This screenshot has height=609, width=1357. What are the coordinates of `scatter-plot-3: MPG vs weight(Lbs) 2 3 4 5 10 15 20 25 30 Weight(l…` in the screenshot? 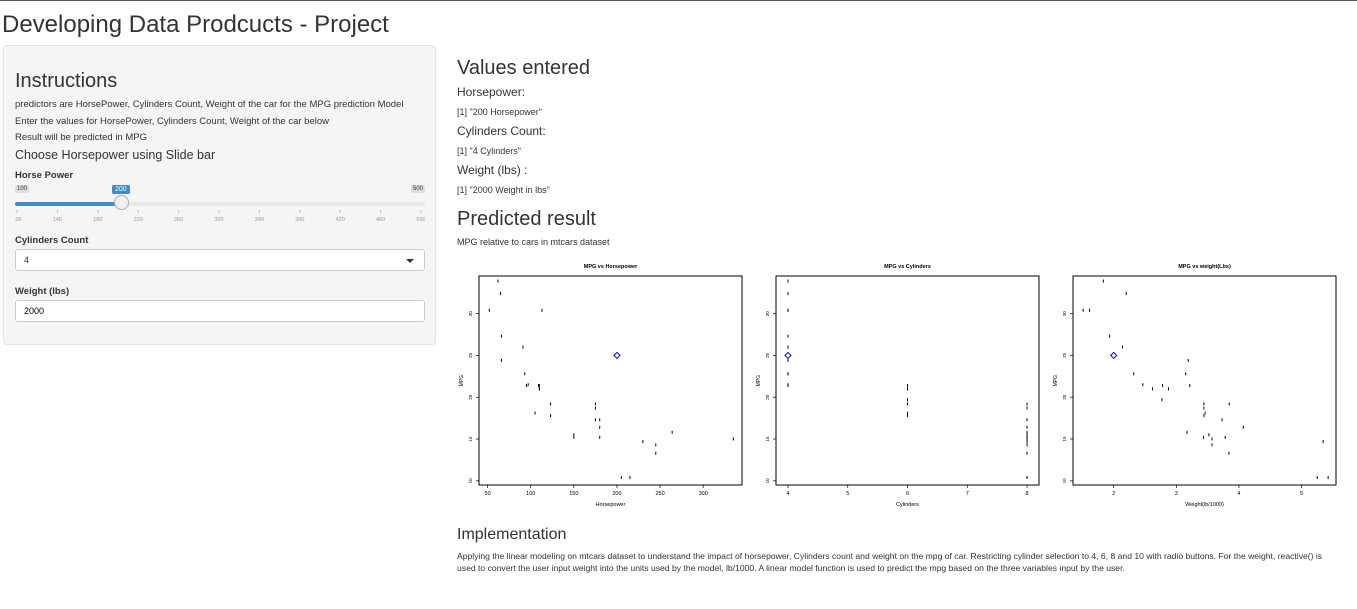 It's located at (1195, 386).